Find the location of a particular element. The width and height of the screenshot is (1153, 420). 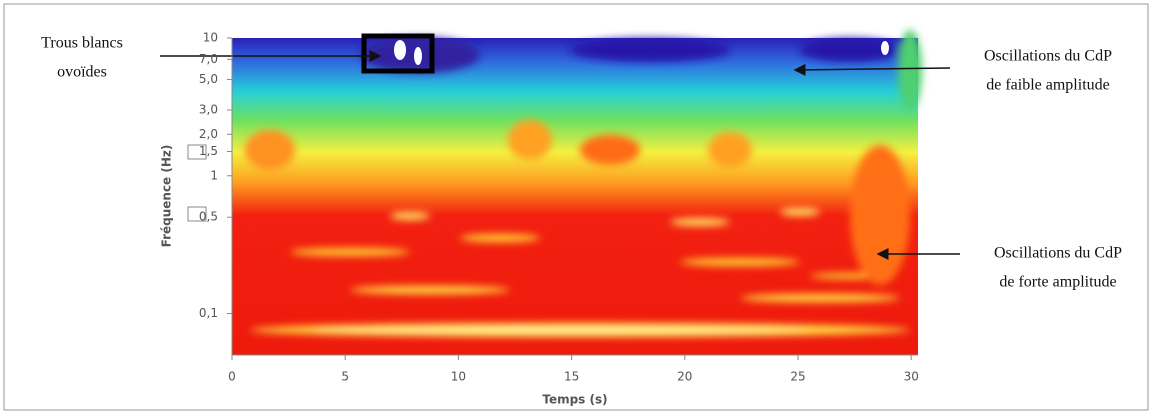

x-tick-label: 10 is located at coordinates (458, 377).